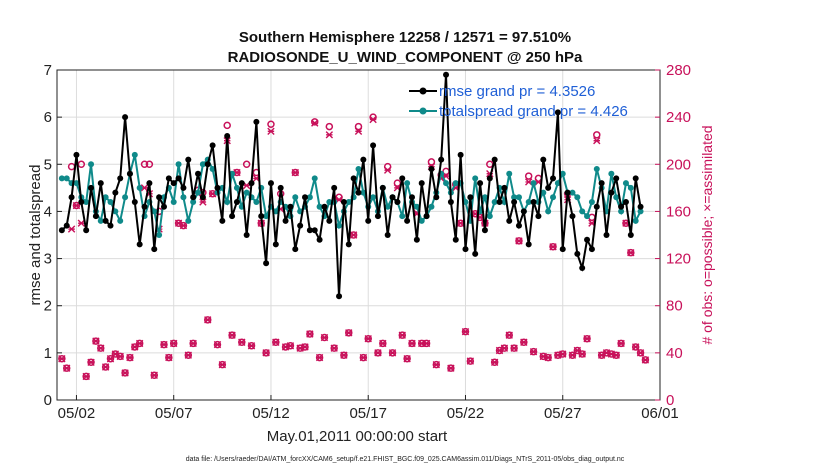 The image size is (830, 470). Describe the element at coordinates (77, 413) in the screenshot. I see `x-tick-label: 05/02` at that location.